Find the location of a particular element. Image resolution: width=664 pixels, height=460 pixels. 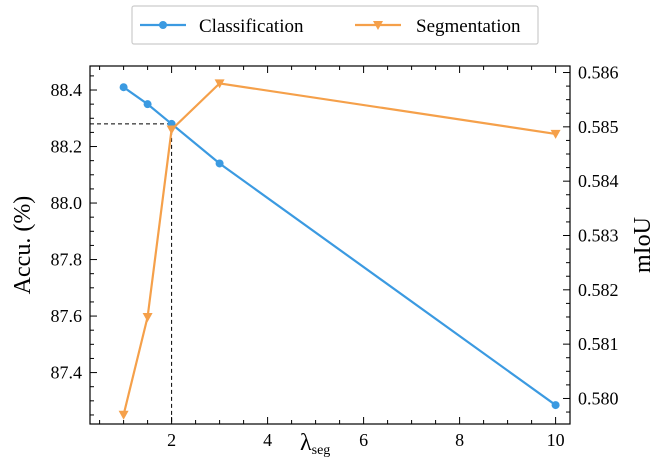

x-axis-title: λseg is located at coordinates (315, 444).